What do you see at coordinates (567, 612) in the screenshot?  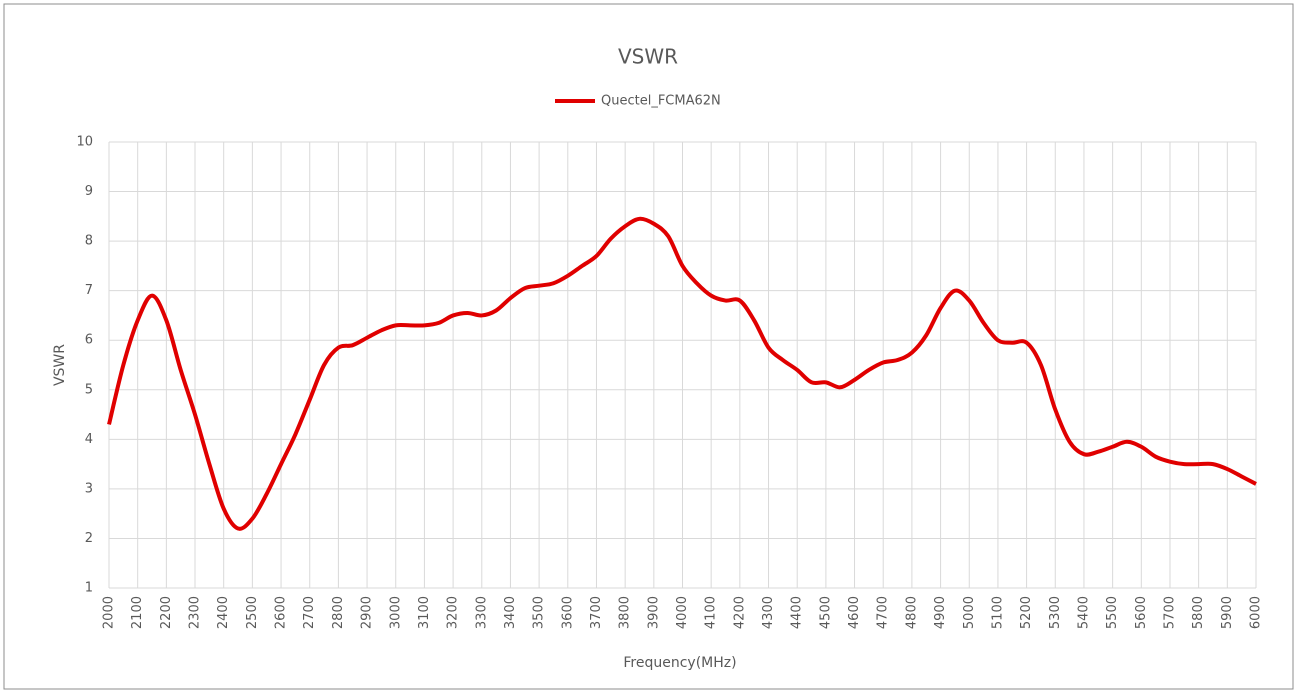 I see `x-tick-label: 3600` at bounding box center [567, 612].